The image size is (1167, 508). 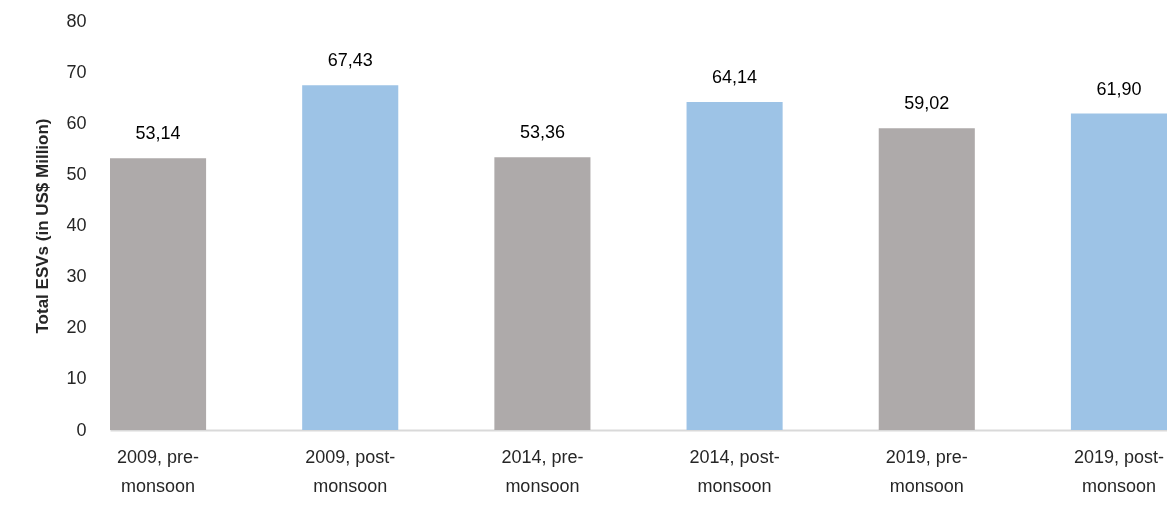 What do you see at coordinates (76, 20) in the screenshot?
I see `y-tick-label: 80` at bounding box center [76, 20].